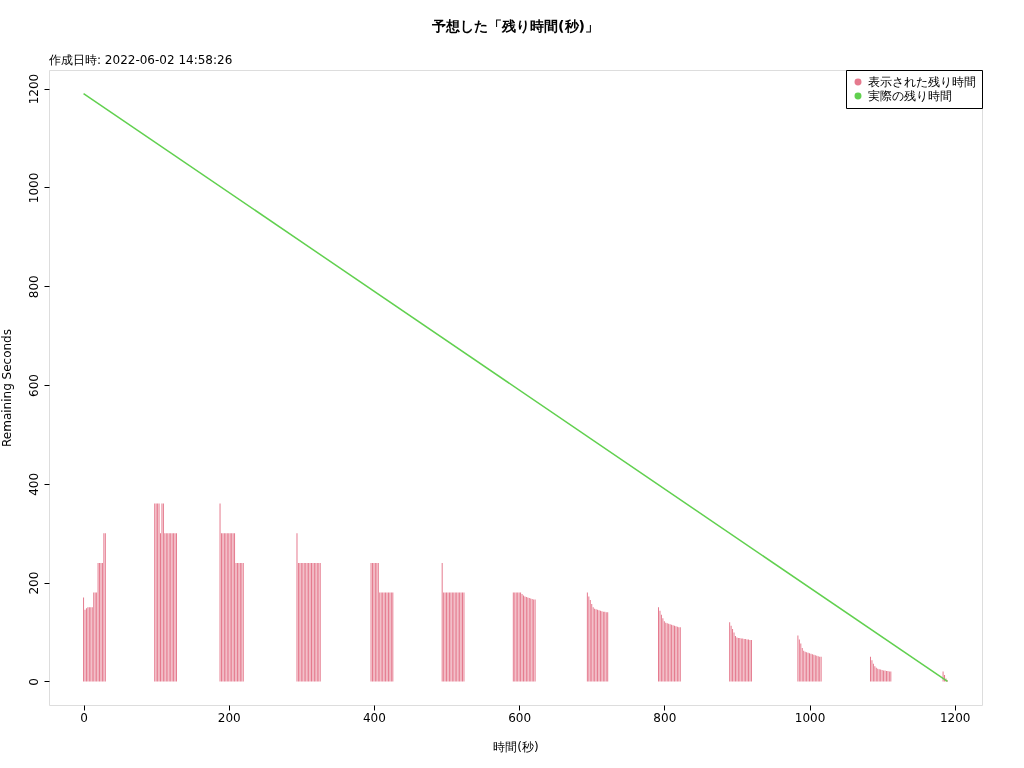  Describe the element at coordinates (516, 746) in the screenshot. I see `x-axis-title: 時間(秒)` at that location.